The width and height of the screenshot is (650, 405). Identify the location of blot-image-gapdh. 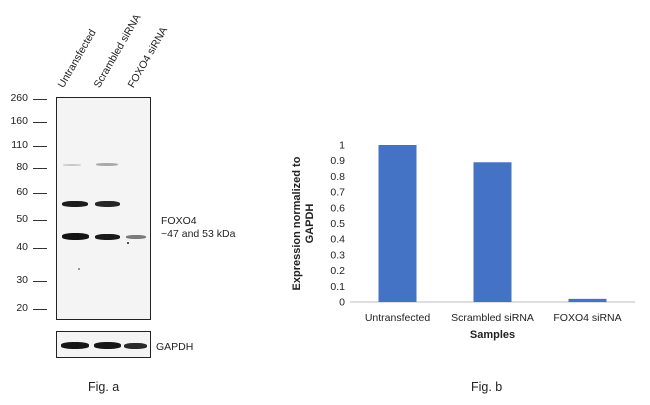
(103, 344).